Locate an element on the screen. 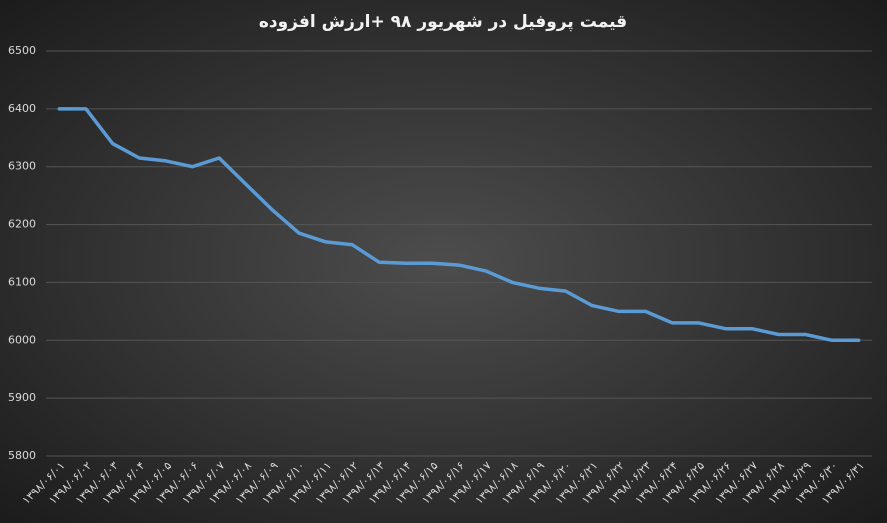 This screenshot has height=523, width=887. y-tick-label: 6100 is located at coordinates (22, 281).